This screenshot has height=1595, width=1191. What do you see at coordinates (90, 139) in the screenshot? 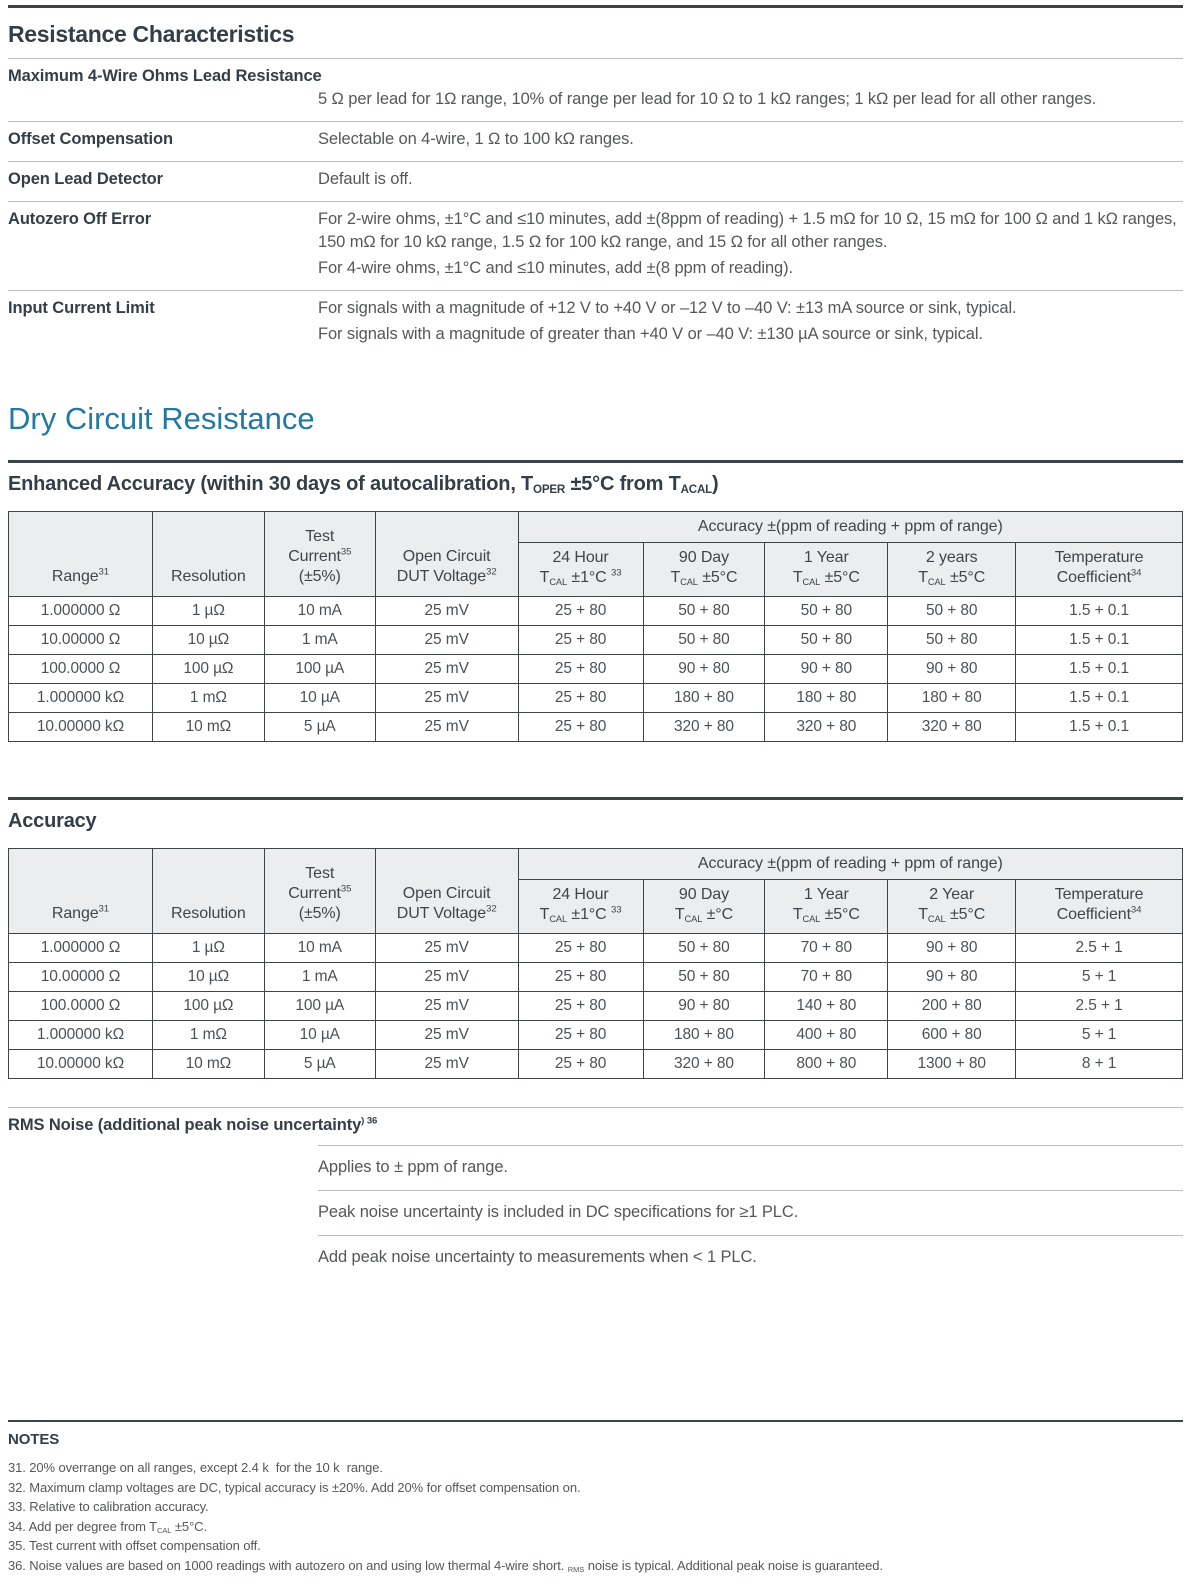
I see `spec-label: Offset Compensation` at bounding box center [90, 139].